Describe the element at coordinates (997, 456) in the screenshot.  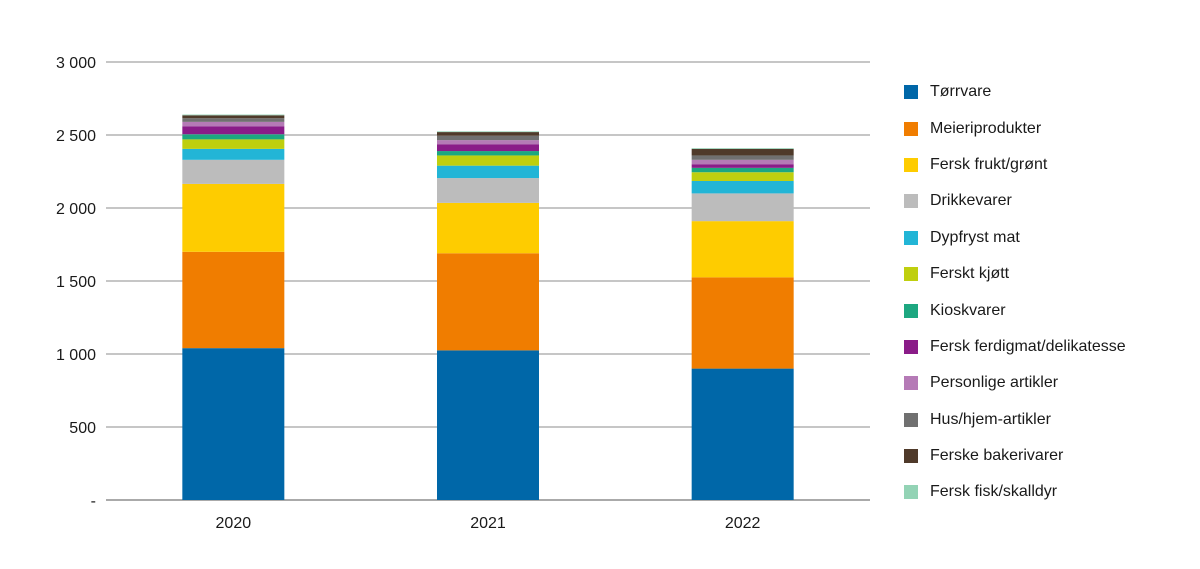
I see `legend-label: Ferske bakerivarer` at that location.